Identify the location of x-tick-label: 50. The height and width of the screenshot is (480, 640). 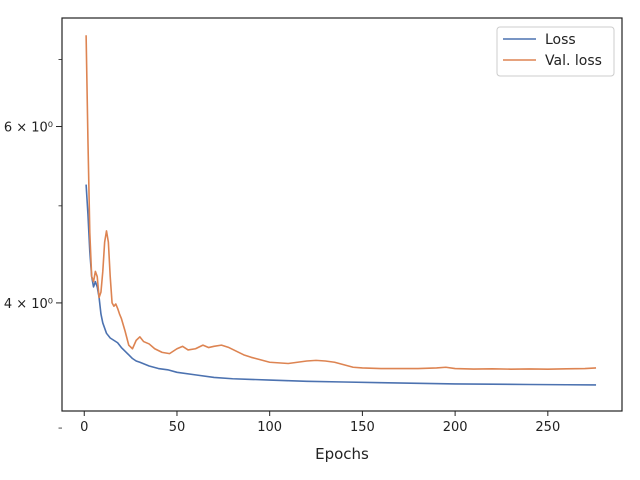
(177, 427).